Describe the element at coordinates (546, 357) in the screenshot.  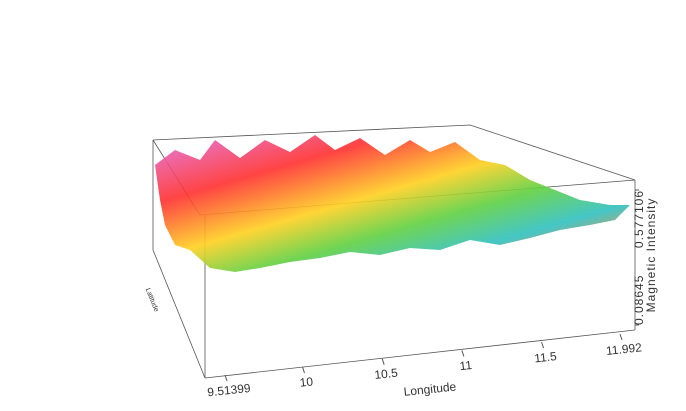
I see `x-tick-label: 11.5` at that location.